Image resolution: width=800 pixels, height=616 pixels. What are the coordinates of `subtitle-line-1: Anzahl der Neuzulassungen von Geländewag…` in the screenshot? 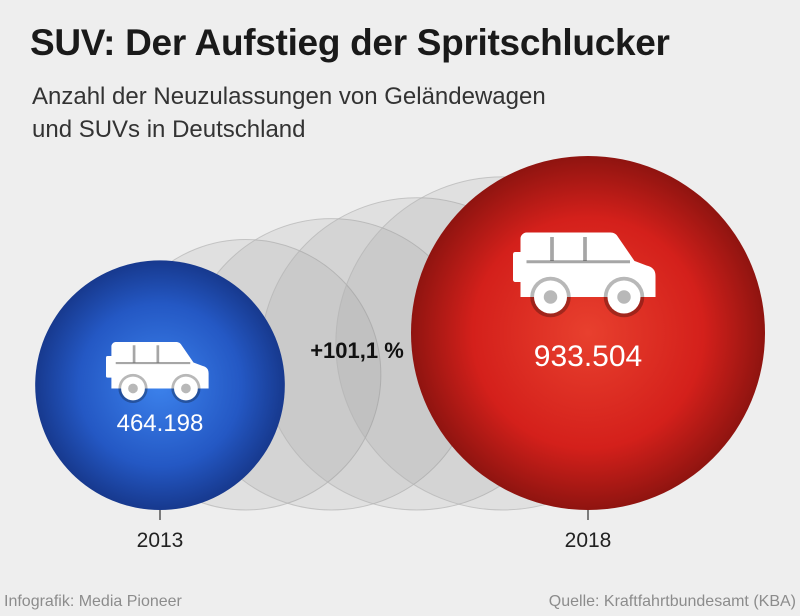 It's located at (289, 96).